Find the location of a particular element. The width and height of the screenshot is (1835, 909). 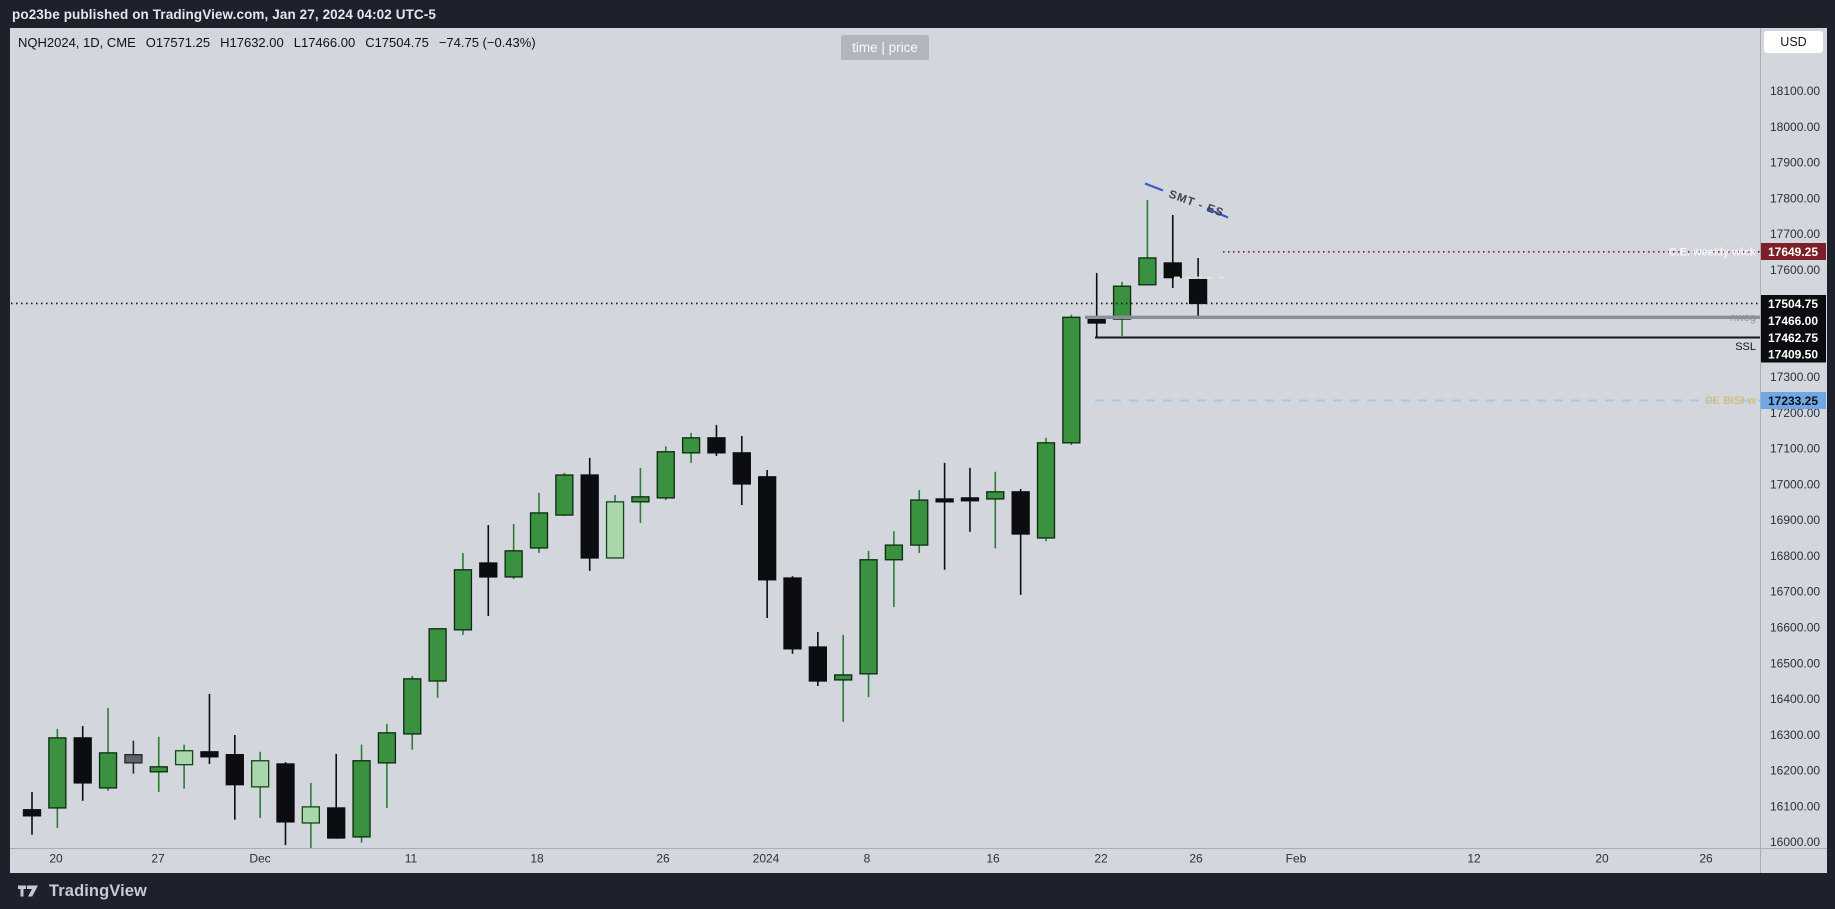

price-badge-ssl-line: 17409.50 is located at coordinates (1793, 354).